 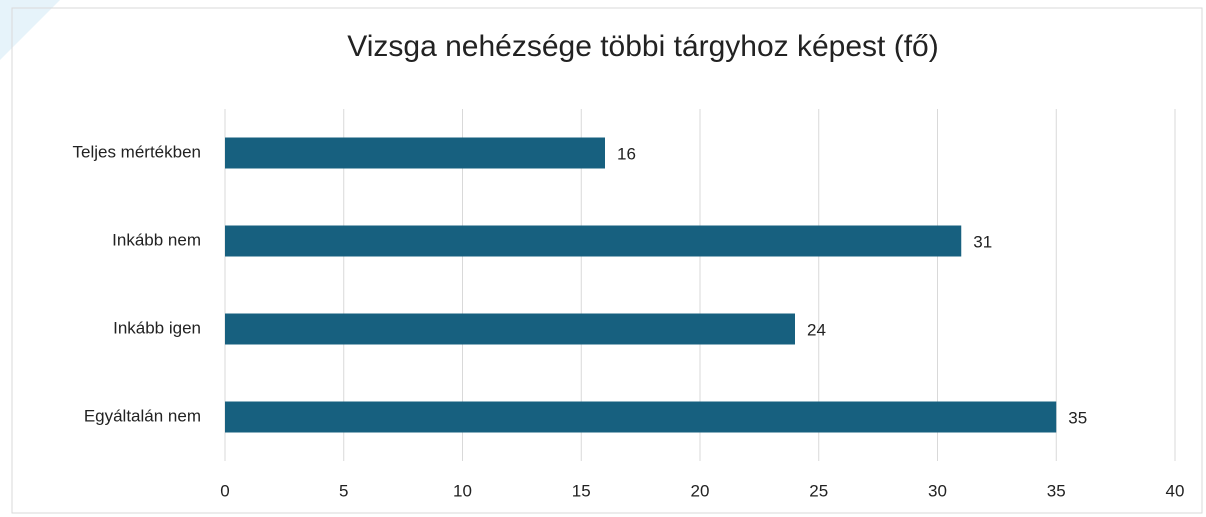 I want to click on corner-decoration, so click(x=30, y=30).